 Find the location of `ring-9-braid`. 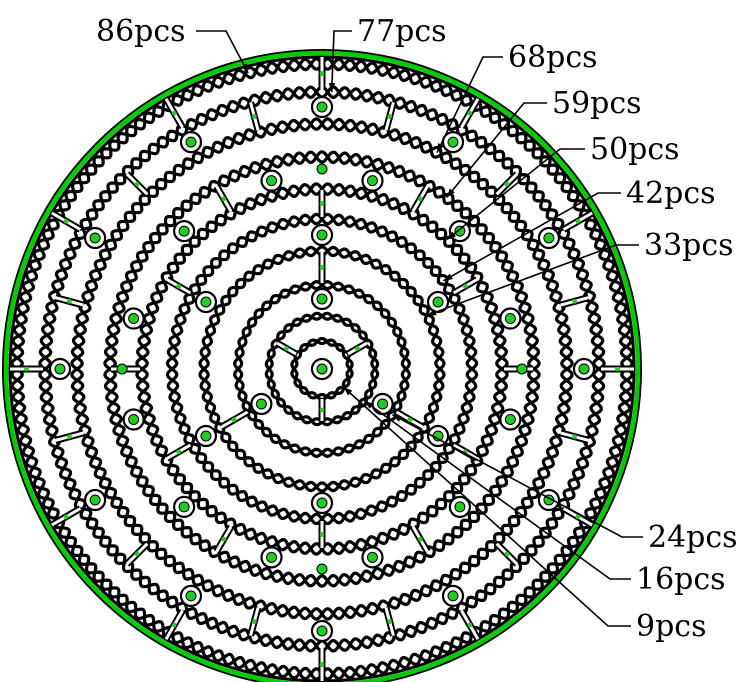

ring-9-braid is located at coordinates (322, 369).